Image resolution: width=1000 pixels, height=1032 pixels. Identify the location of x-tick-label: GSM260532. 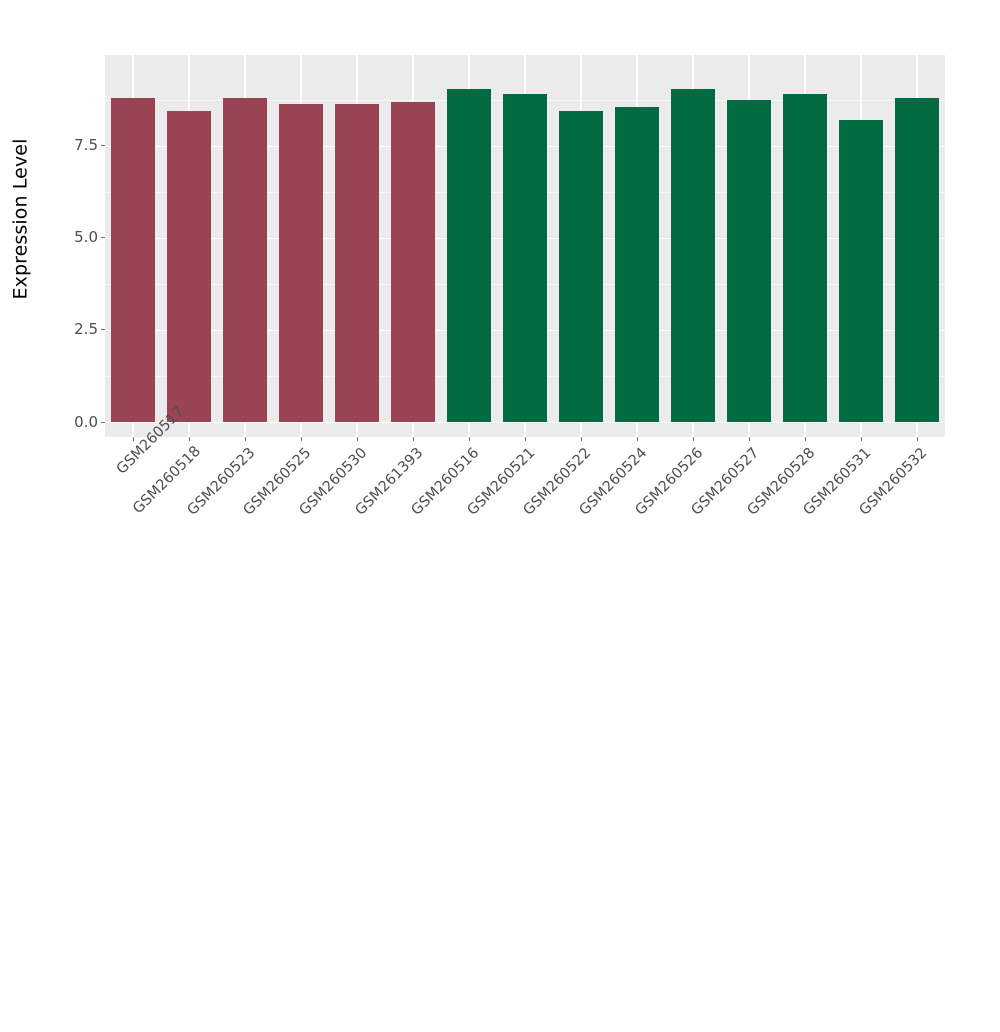
(893, 482).